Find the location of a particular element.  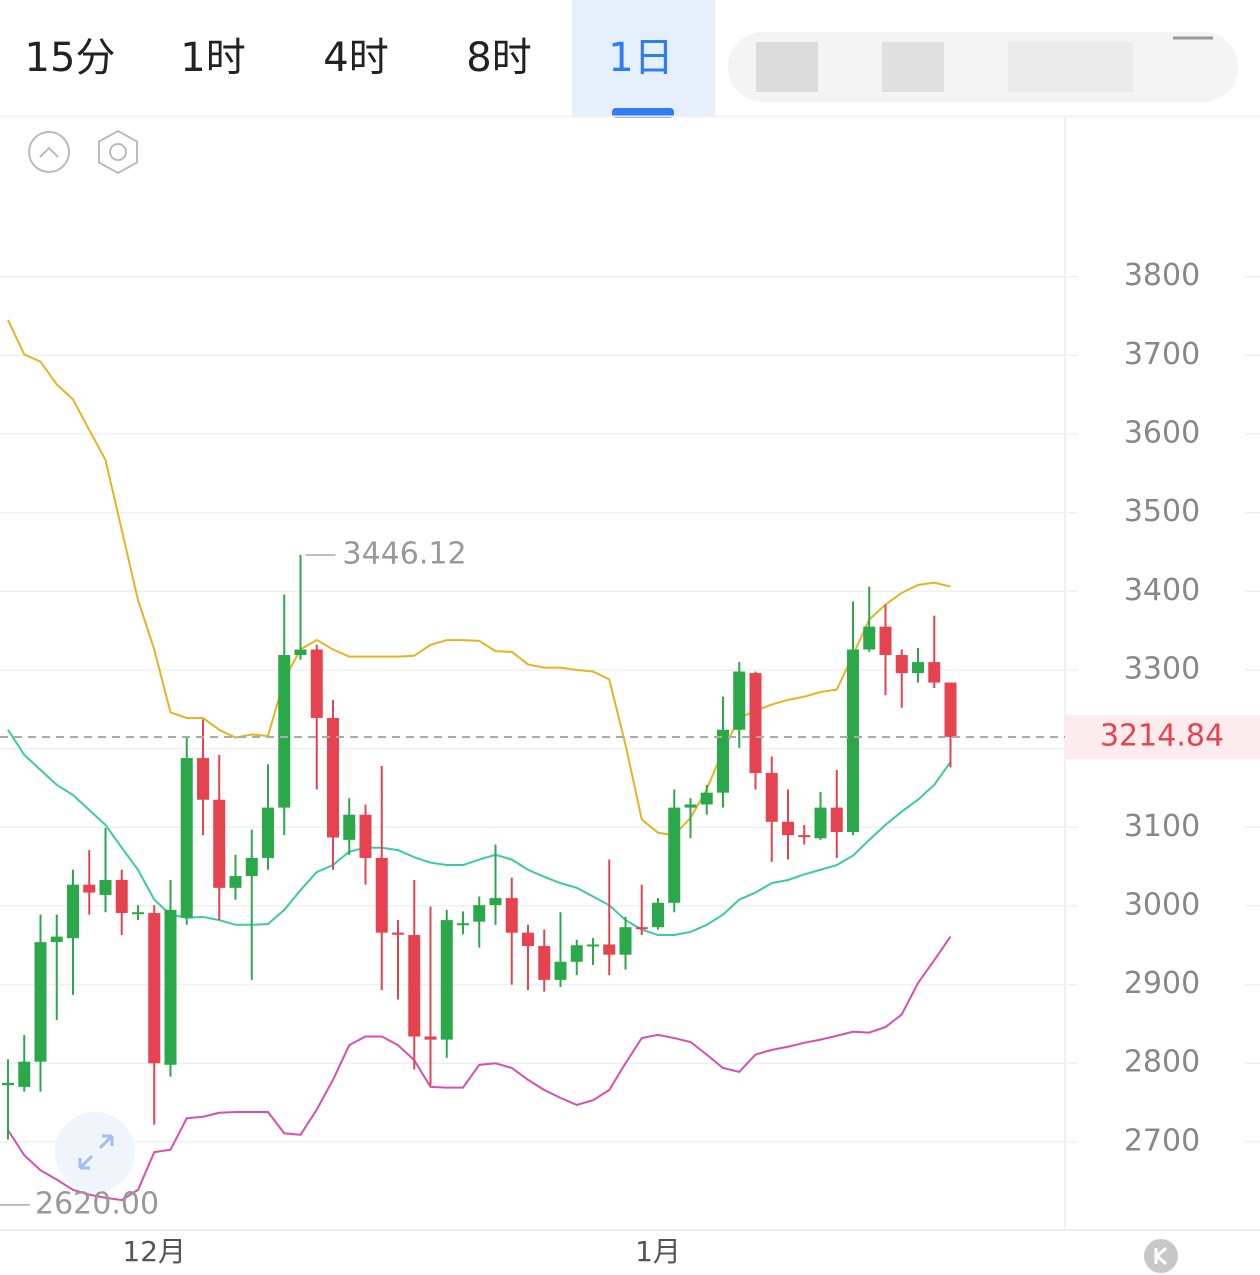

y-tick-label: 3500 is located at coordinates (1162, 511).